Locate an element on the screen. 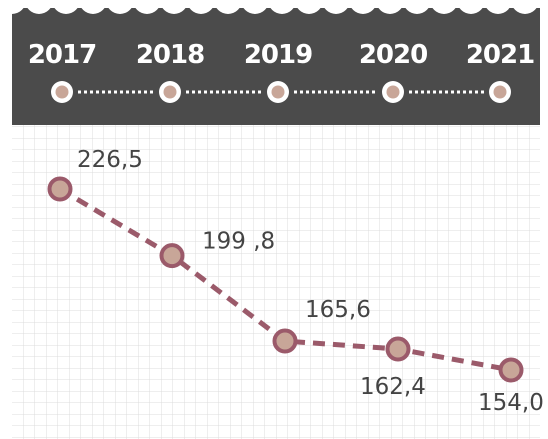  scallops is located at coordinates (269, 7).